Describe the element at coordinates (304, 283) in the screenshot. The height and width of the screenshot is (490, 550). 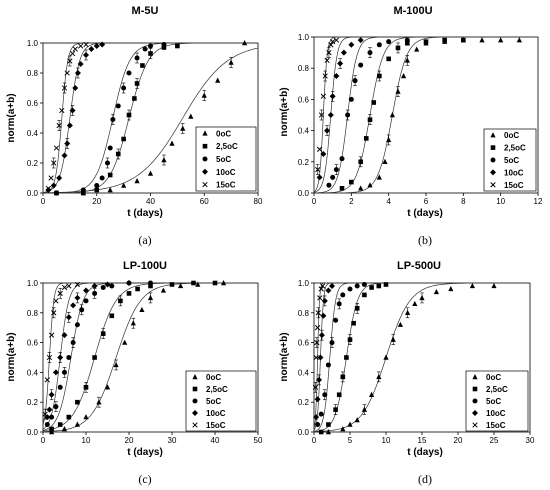
I see `y-tick-label: 1.0` at that location.